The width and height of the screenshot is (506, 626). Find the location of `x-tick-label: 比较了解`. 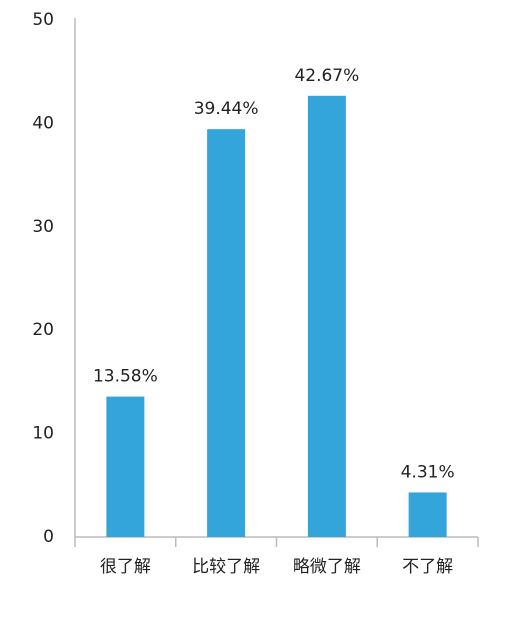

x-tick-label: 比较了解 is located at coordinates (226, 567).